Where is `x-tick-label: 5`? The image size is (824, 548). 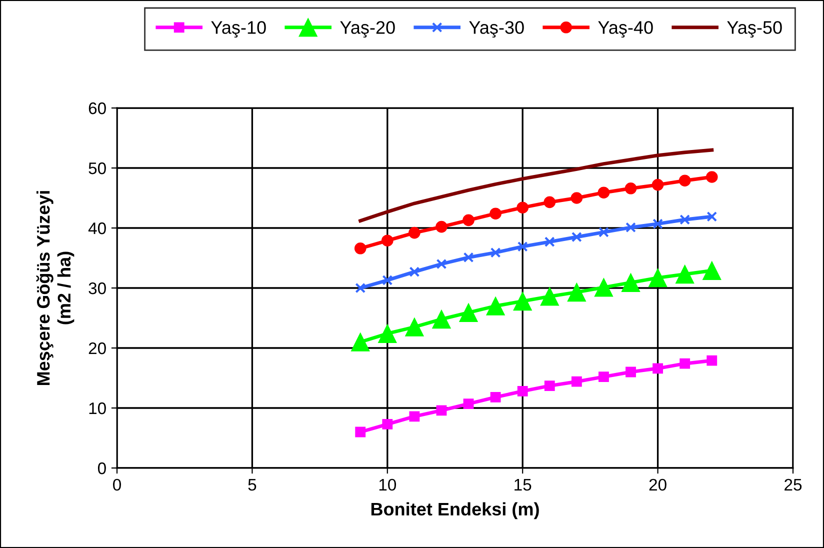 x-tick-label: 5 is located at coordinates (252, 485).